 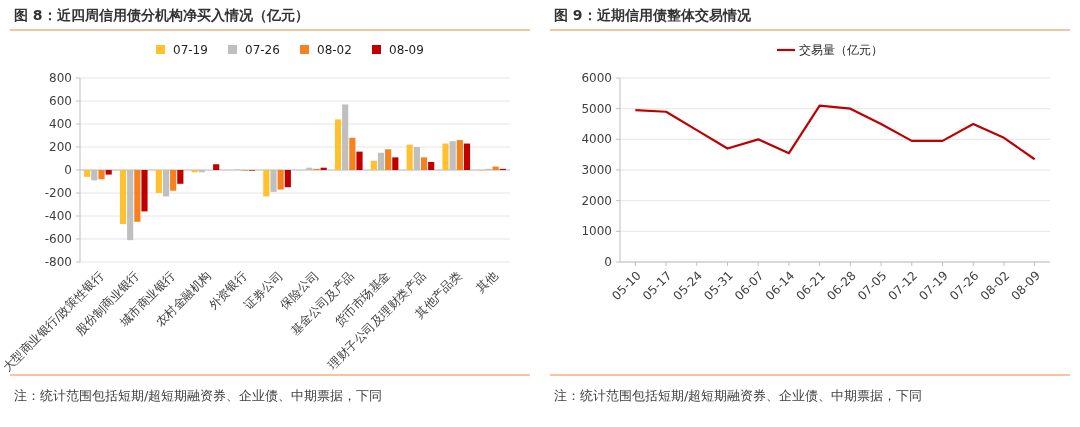 What do you see at coordinates (334, 50) in the screenshot?
I see `legend-label: 08-02` at bounding box center [334, 50].